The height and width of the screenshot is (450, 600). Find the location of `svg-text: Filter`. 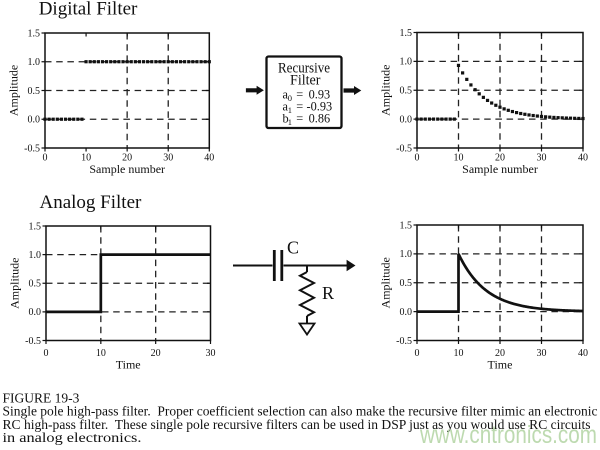

svg-text: Filter is located at coordinates (305, 81).